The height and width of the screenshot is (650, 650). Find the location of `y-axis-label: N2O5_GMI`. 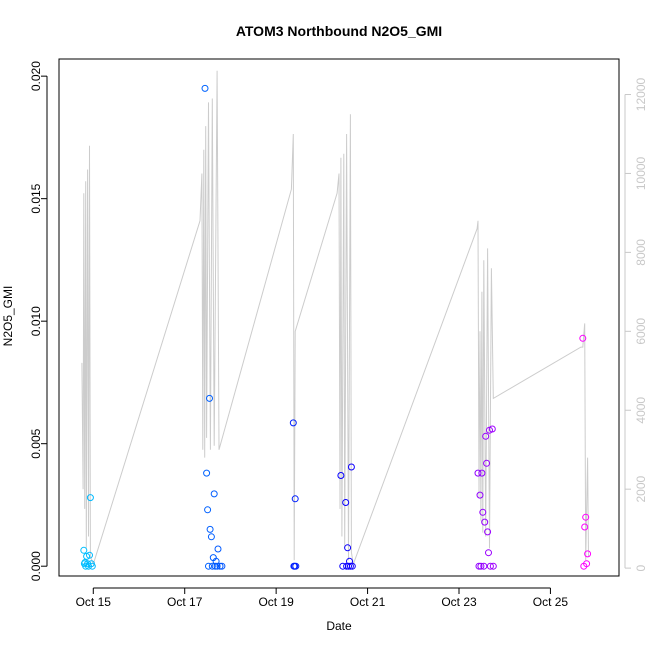

y-axis-label: N2O5_GMI is located at coordinates (8, 316).